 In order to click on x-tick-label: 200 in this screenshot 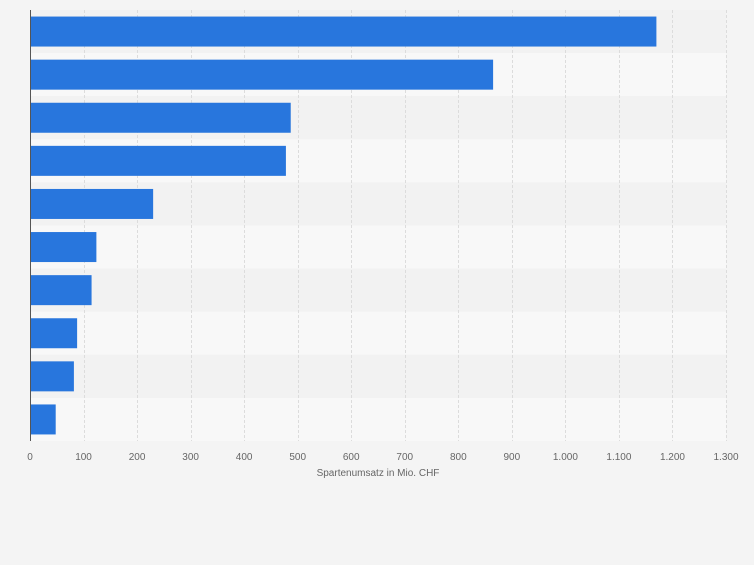, I will do `click(137, 457)`.